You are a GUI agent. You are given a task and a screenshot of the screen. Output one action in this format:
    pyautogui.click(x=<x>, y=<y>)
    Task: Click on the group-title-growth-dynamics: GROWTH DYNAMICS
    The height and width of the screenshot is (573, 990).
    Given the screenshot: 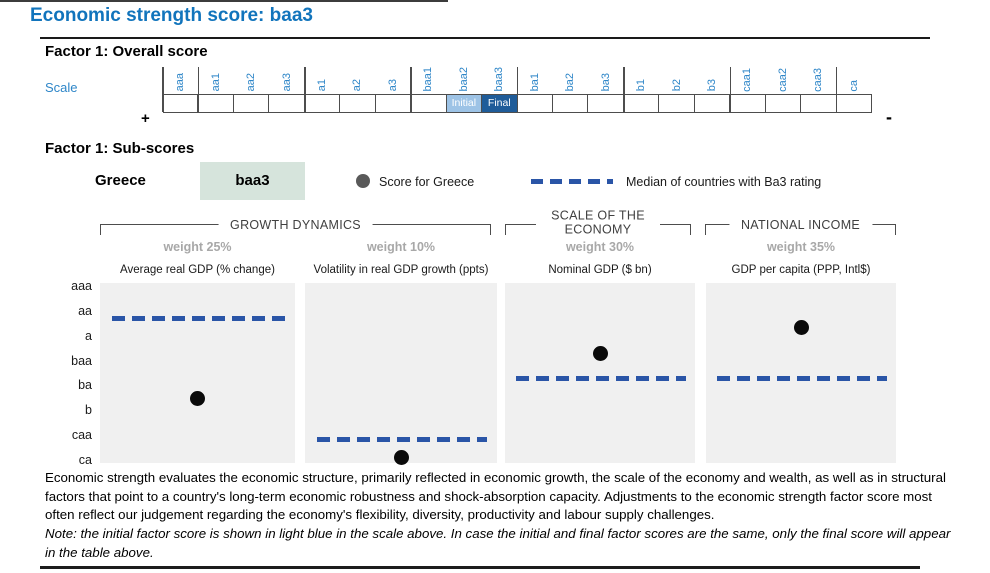 What is the action you would take?
    pyautogui.click(x=295, y=225)
    